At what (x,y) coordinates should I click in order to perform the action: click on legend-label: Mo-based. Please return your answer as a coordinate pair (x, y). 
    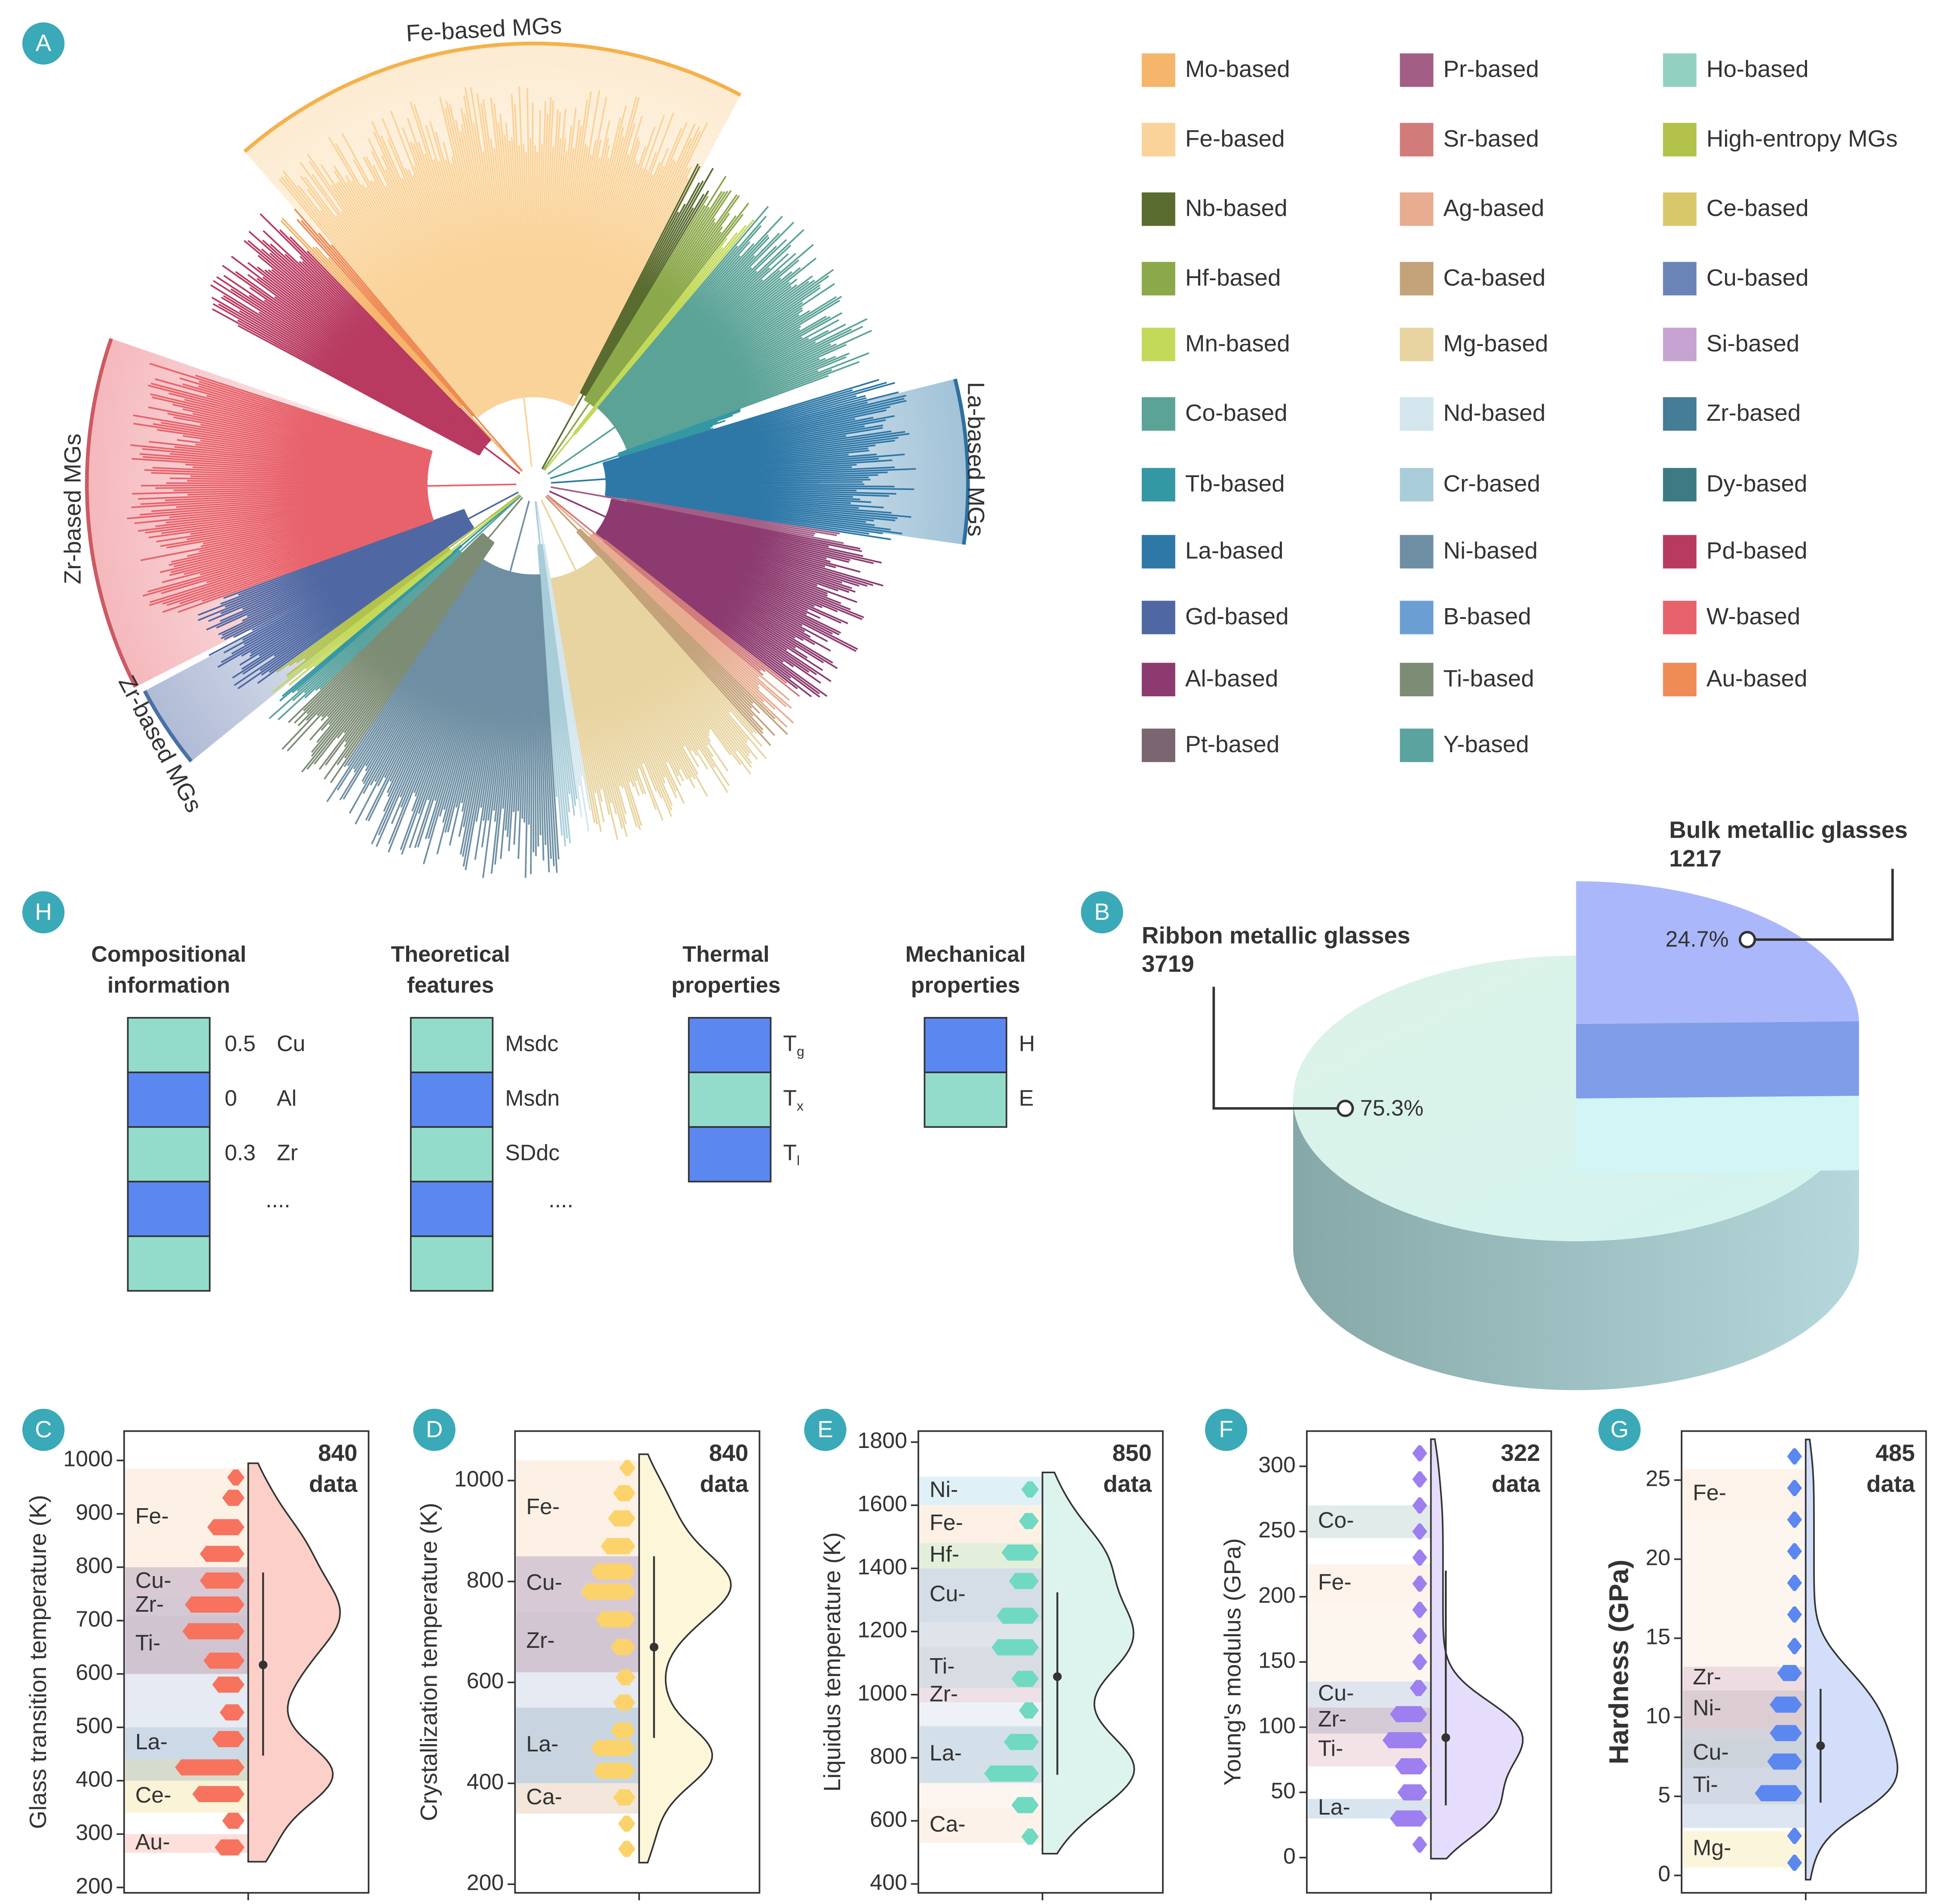
    Looking at the image, I should click on (1237, 69).